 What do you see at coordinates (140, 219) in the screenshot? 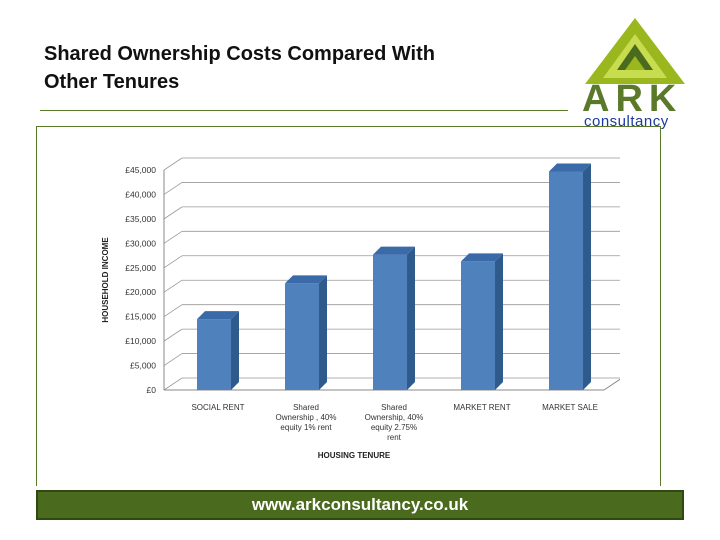
I see `y-tick-label: £35,000` at bounding box center [140, 219].